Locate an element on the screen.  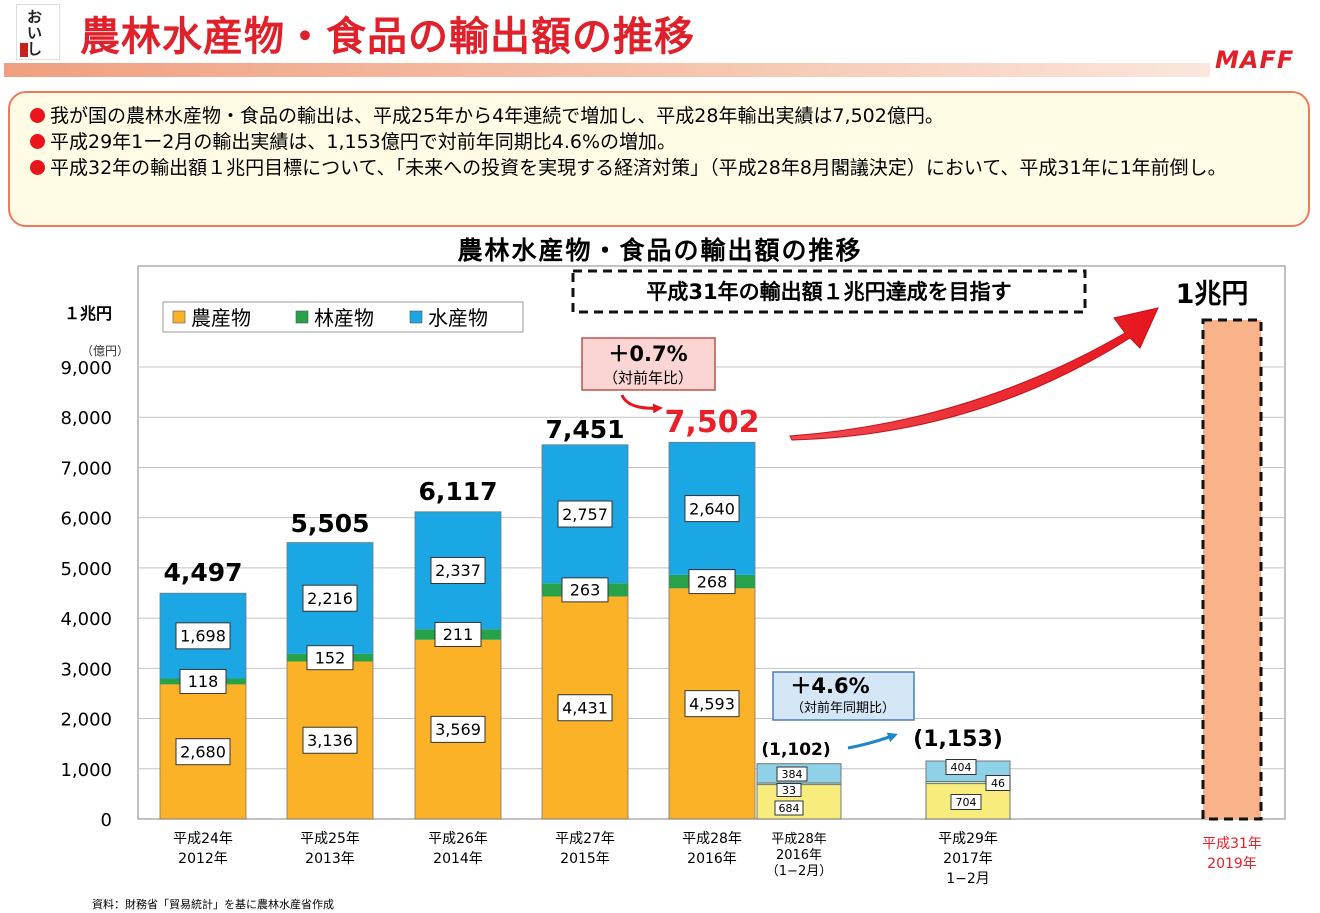
svg-text: 水産物 is located at coordinates (458, 318).